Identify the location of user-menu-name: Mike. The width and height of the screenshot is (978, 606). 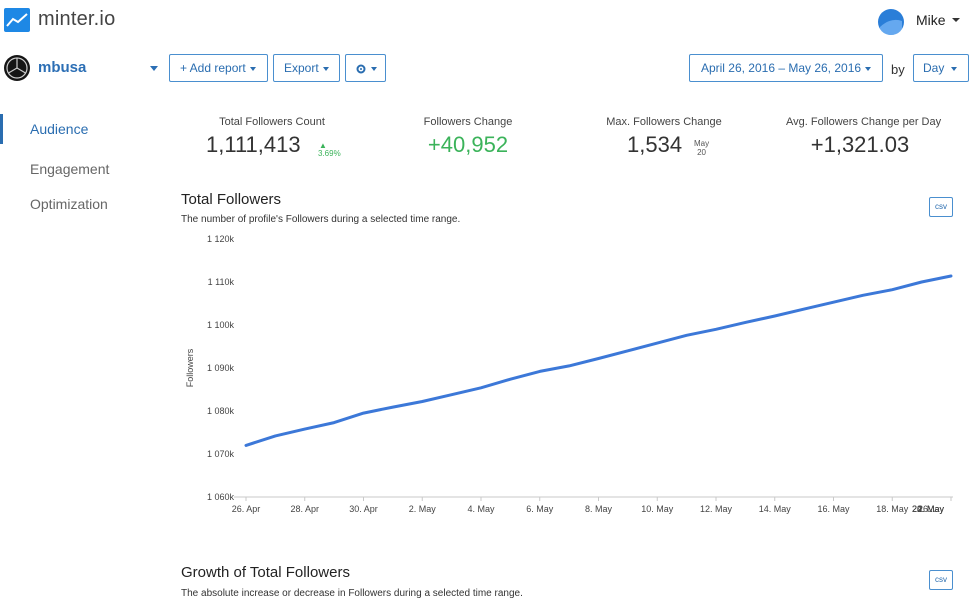
(931, 20).